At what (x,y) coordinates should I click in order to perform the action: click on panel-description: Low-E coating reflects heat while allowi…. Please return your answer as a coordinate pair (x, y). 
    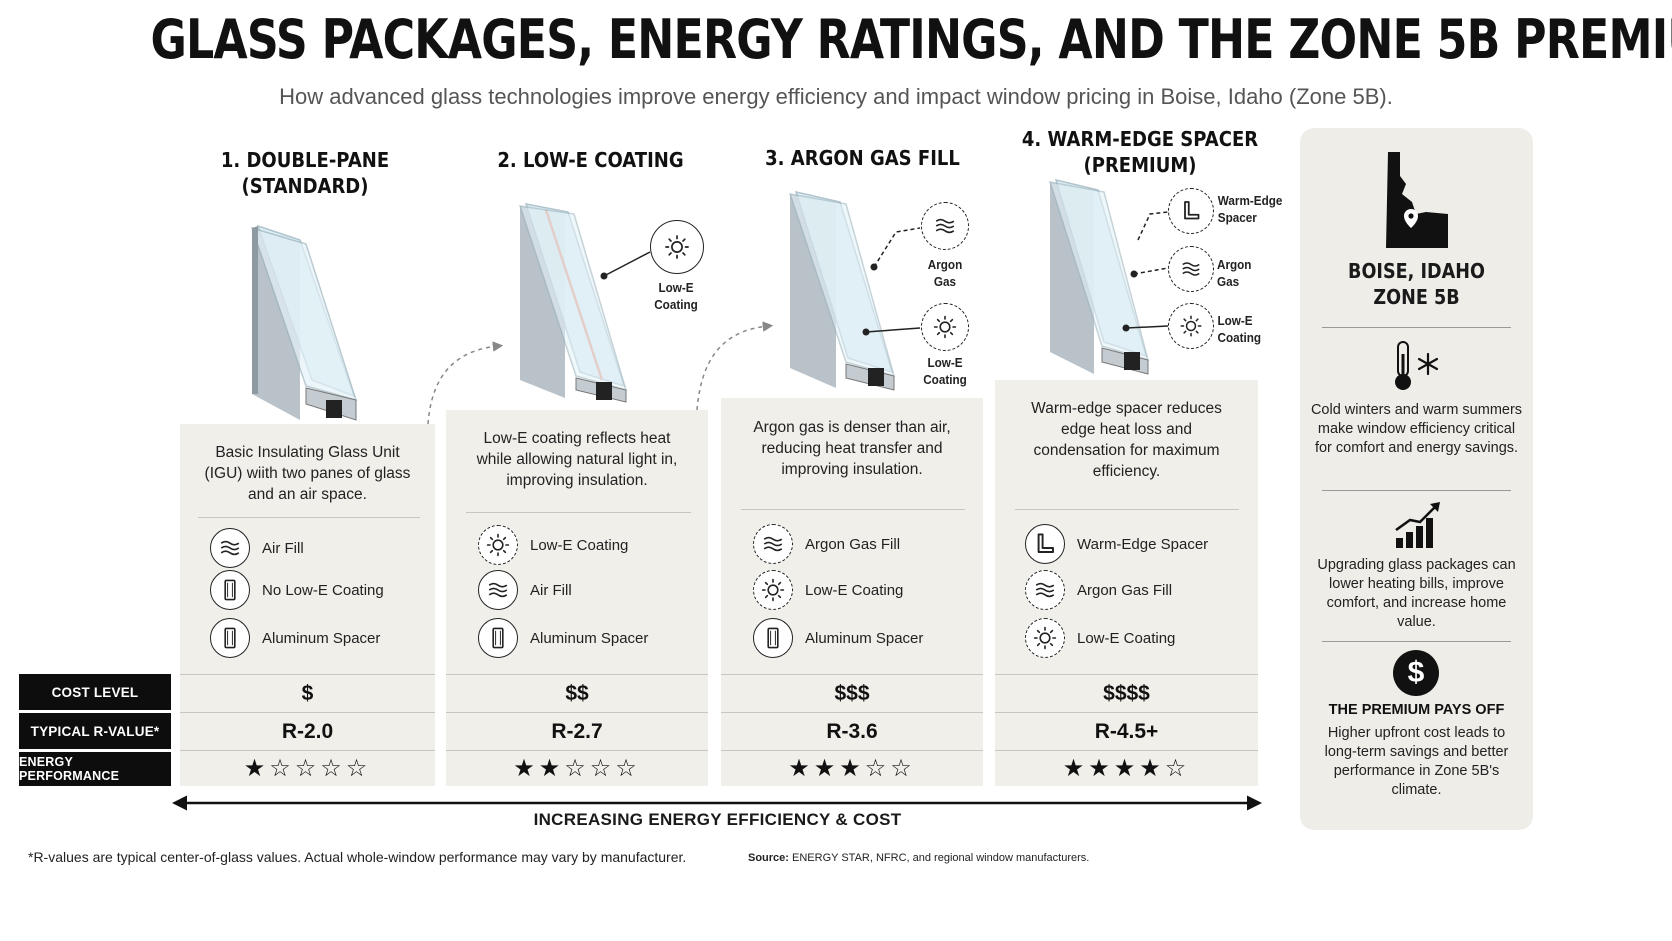
    Looking at the image, I should click on (577, 459).